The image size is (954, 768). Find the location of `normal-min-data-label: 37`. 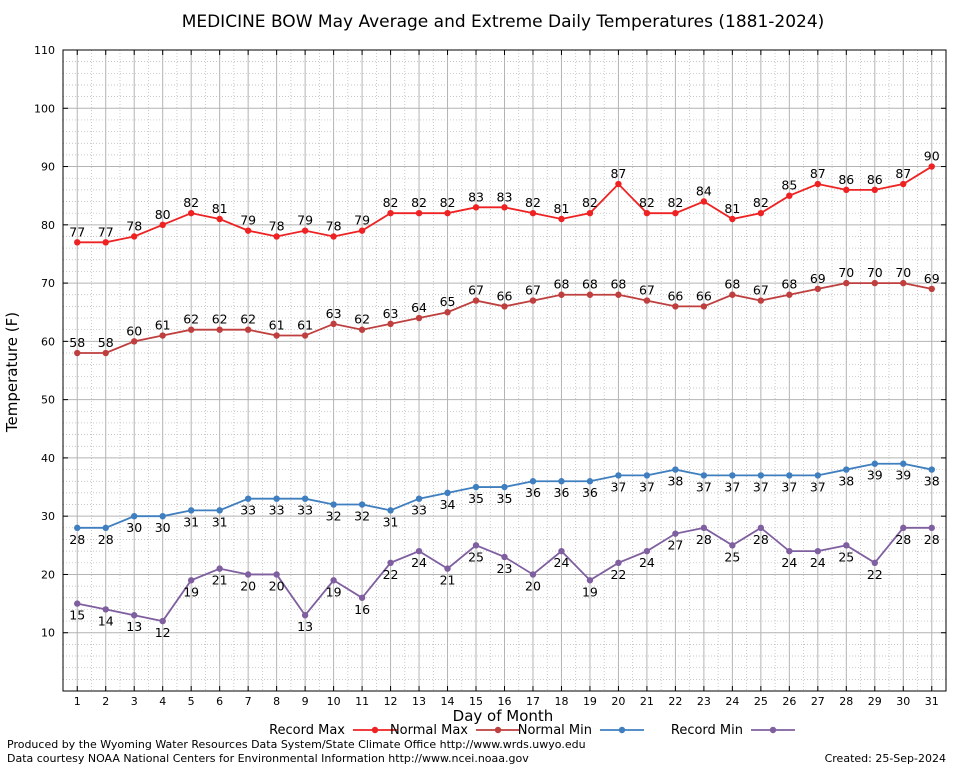

normal-min-data-label: 37 is located at coordinates (704, 486).